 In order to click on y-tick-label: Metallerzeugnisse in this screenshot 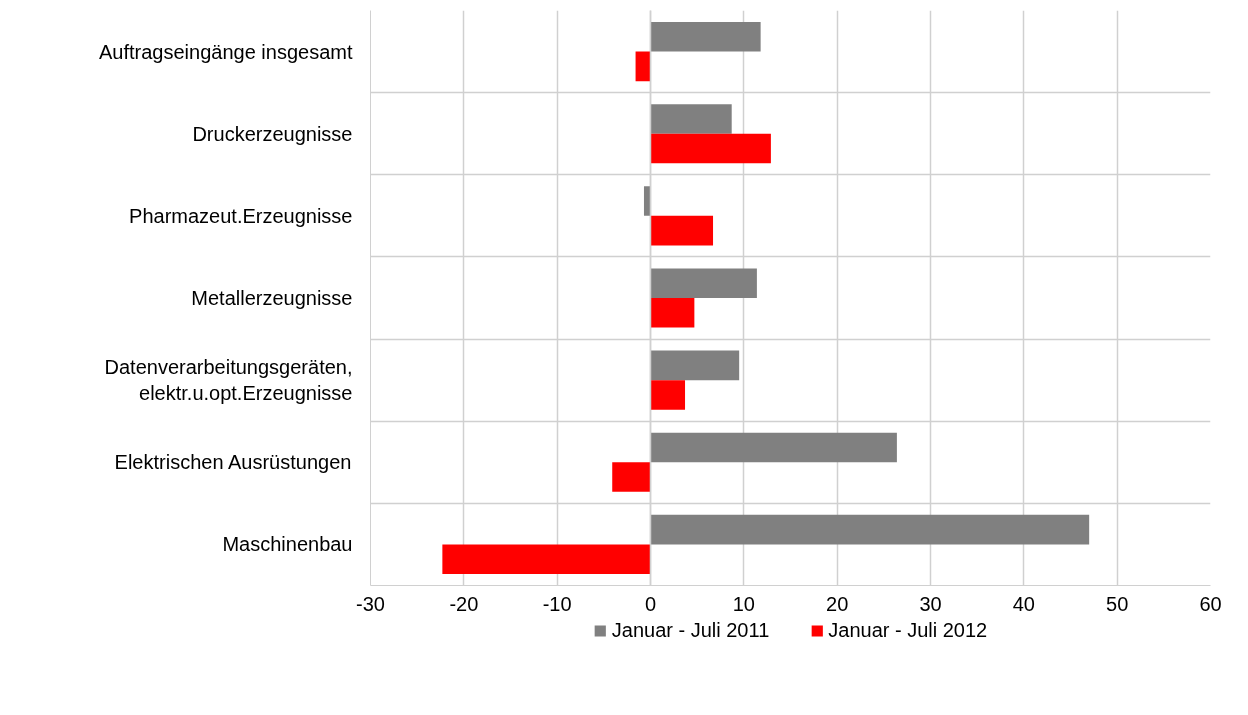, I will do `click(272, 298)`.